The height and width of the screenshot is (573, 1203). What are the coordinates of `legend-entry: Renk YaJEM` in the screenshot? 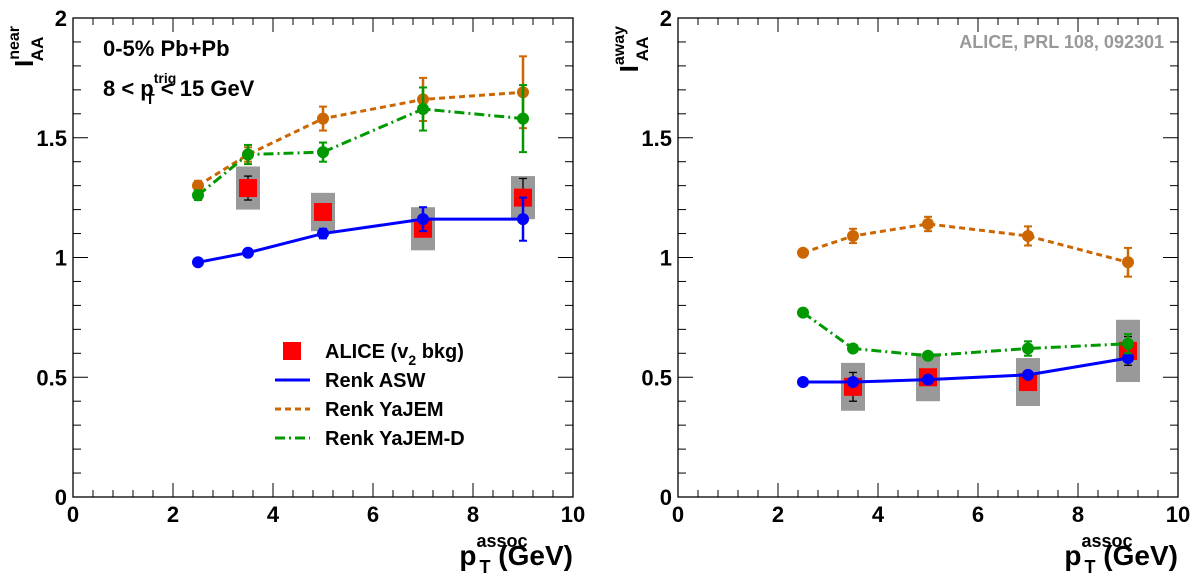 It's located at (359, 410).